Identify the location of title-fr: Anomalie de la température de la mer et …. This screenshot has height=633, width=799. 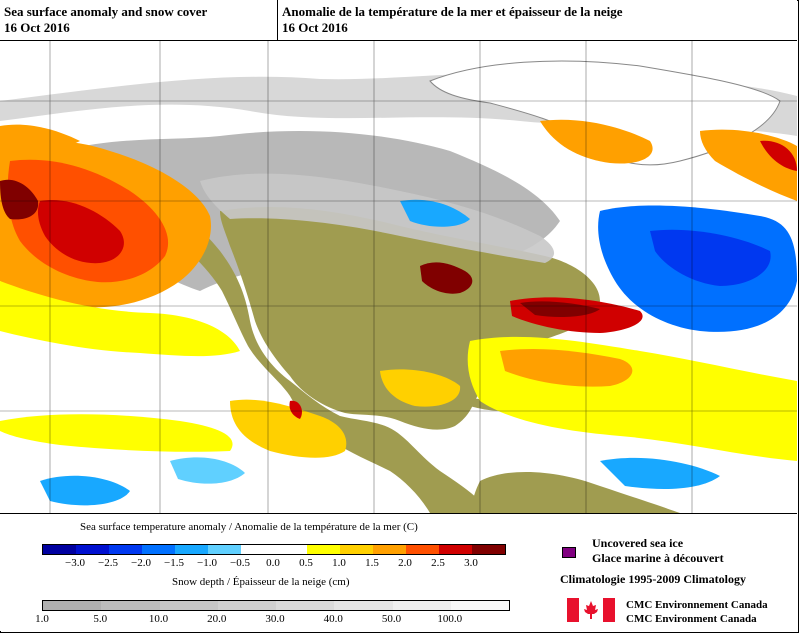
(452, 11).